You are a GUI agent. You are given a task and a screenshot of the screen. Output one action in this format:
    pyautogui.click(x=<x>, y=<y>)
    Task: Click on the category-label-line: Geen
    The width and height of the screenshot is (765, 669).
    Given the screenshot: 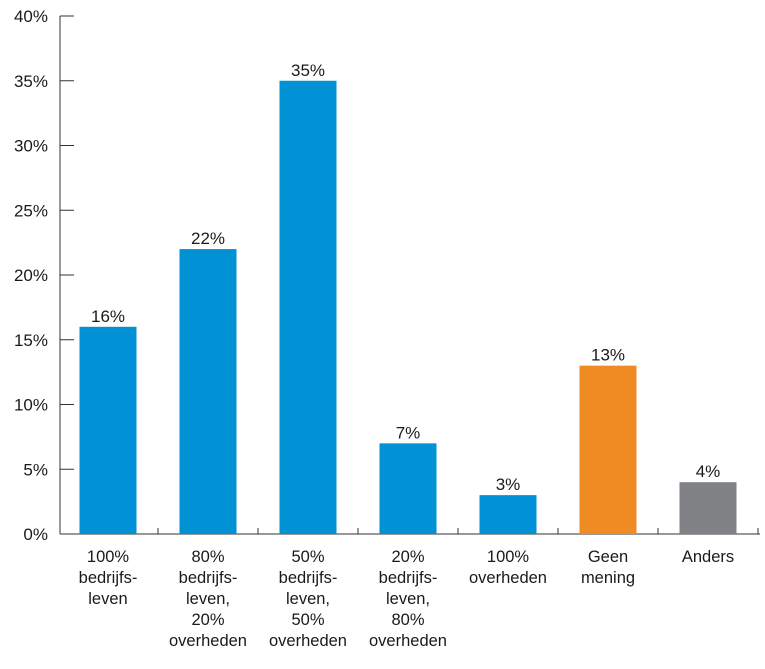 What is the action you would take?
    pyautogui.click(x=608, y=557)
    